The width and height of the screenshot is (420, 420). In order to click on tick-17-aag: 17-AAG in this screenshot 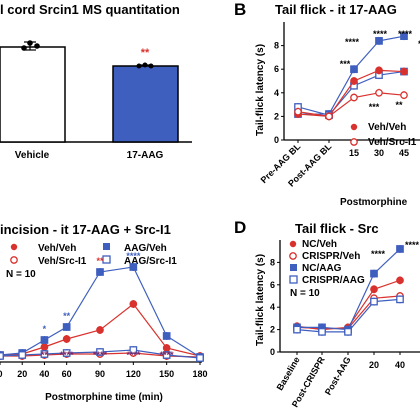, I will do `click(145, 155)`.